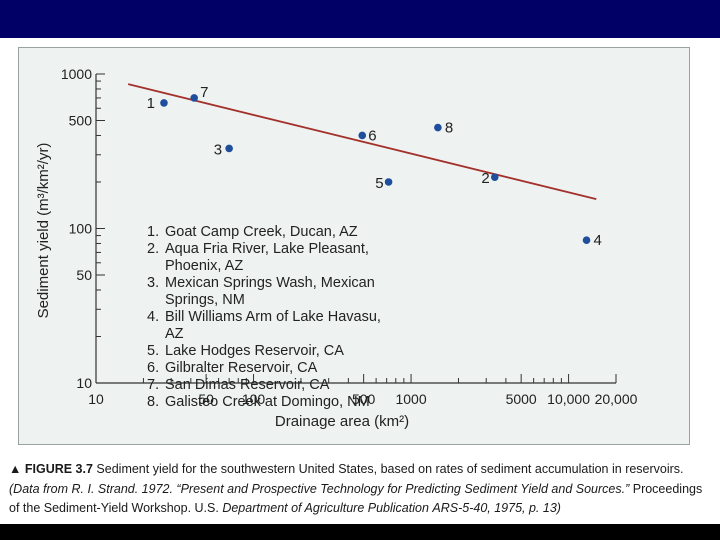 This screenshot has width=720, height=540. What do you see at coordinates (598, 240) in the screenshot?
I see `data-point-label-4: 4` at bounding box center [598, 240].